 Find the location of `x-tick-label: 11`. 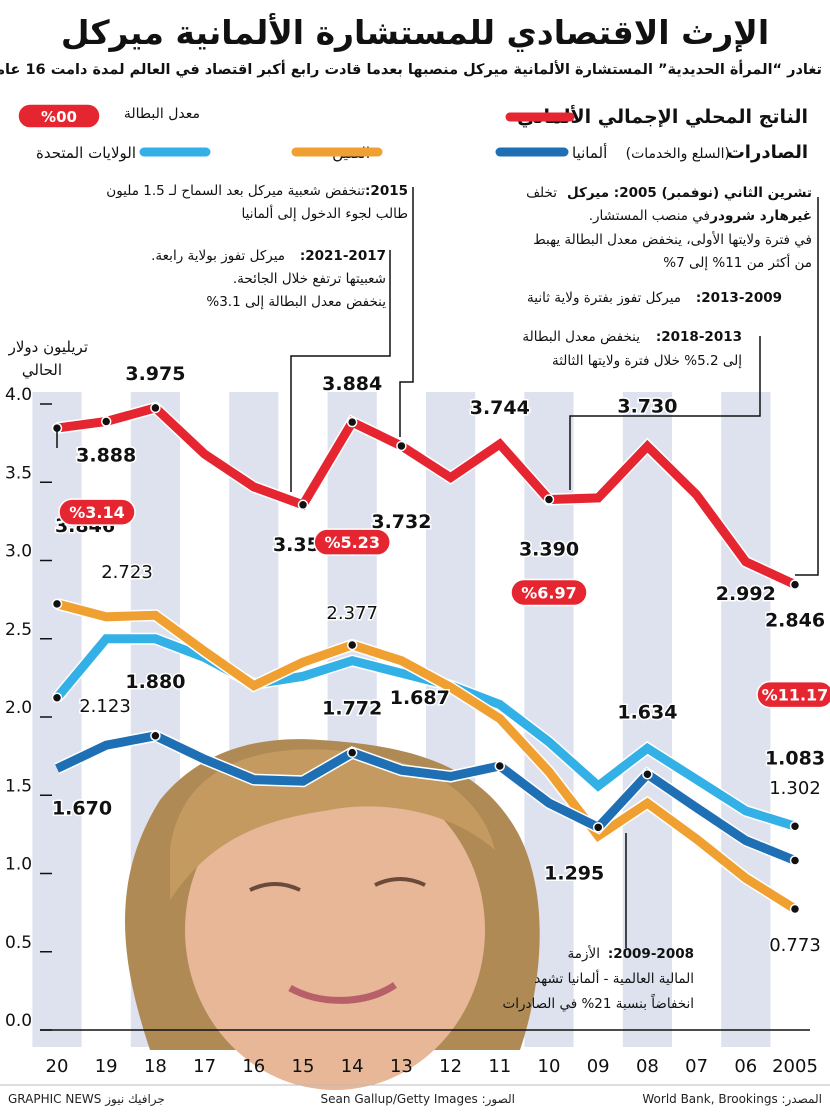

x-tick-label: 11 is located at coordinates (499, 1066).